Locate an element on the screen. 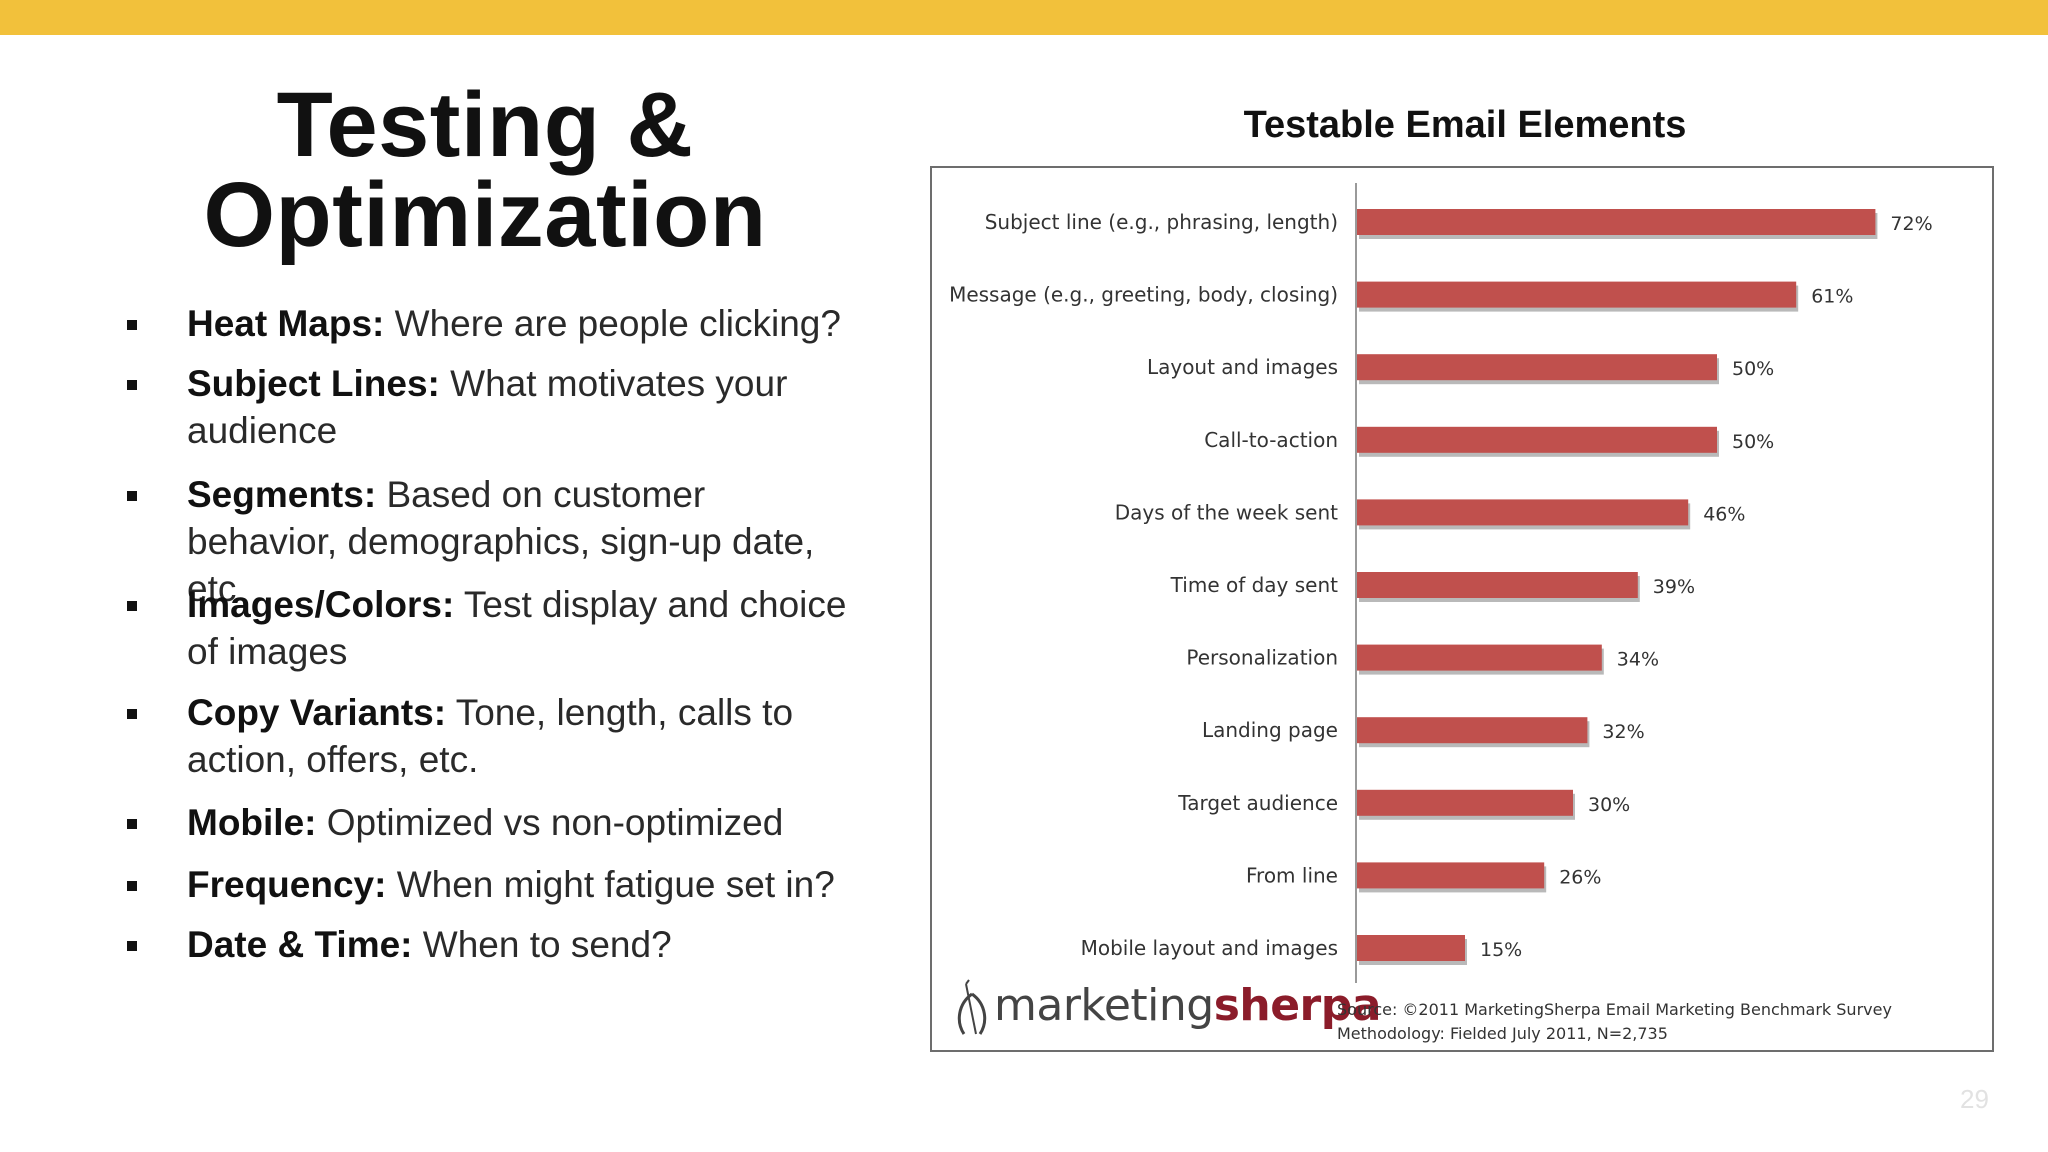  value-label: 39% is located at coordinates (1674, 587).